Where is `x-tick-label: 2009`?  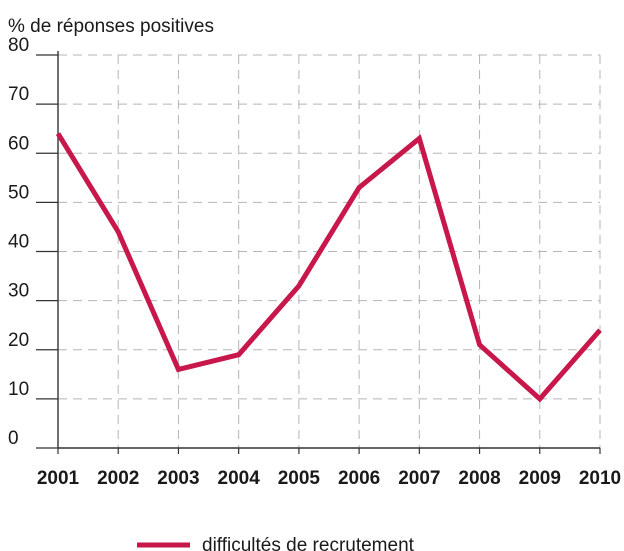 x-tick-label: 2009 is located at coordinates (540, 478).